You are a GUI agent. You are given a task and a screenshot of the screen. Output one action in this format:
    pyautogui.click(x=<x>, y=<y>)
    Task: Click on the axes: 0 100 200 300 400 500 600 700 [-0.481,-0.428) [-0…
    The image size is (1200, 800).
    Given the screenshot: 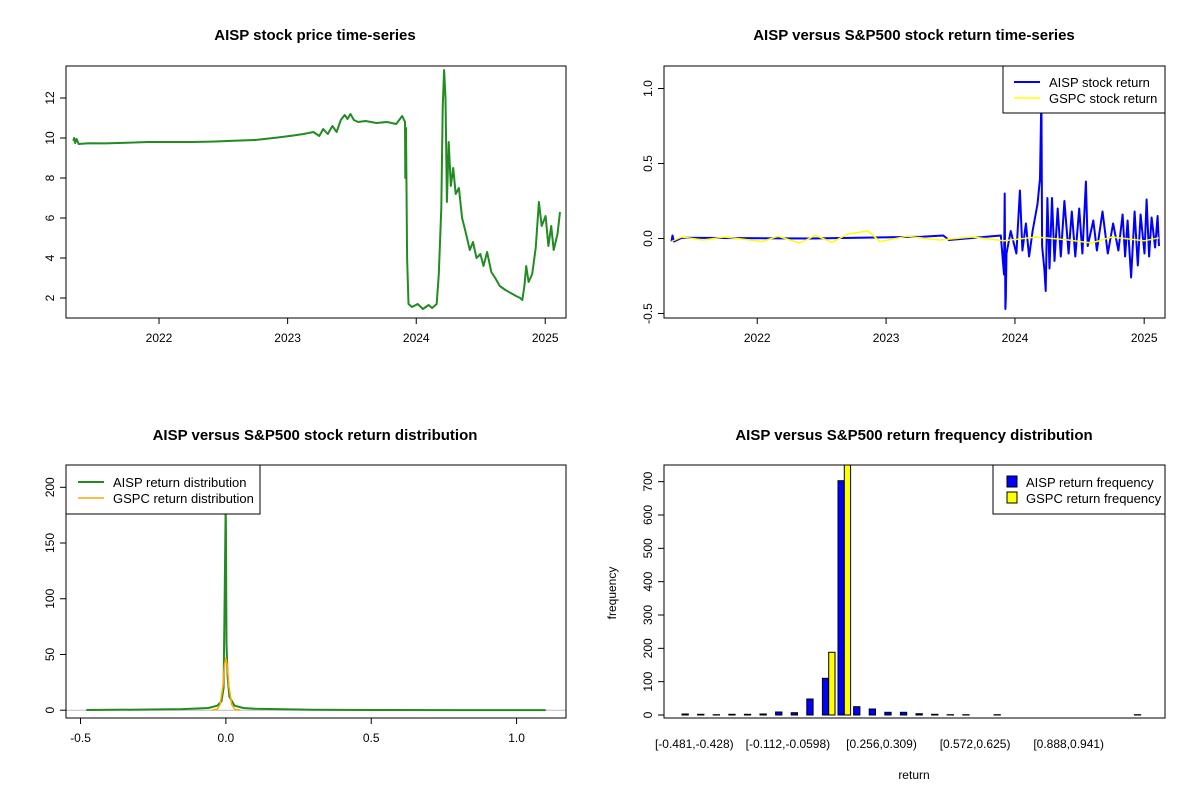 What is the action you would take?
    pyautogui.click(x=872, y=611)
    